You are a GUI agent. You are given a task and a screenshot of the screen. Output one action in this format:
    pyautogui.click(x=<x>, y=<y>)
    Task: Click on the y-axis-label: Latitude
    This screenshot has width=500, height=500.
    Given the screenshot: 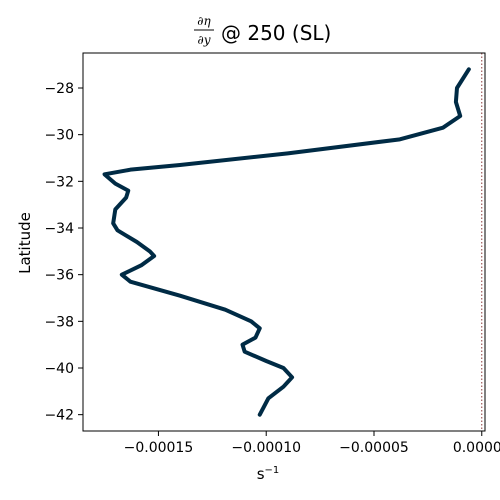 What is the action you would take?
    pyautogui.click(x=25, y=243)
    